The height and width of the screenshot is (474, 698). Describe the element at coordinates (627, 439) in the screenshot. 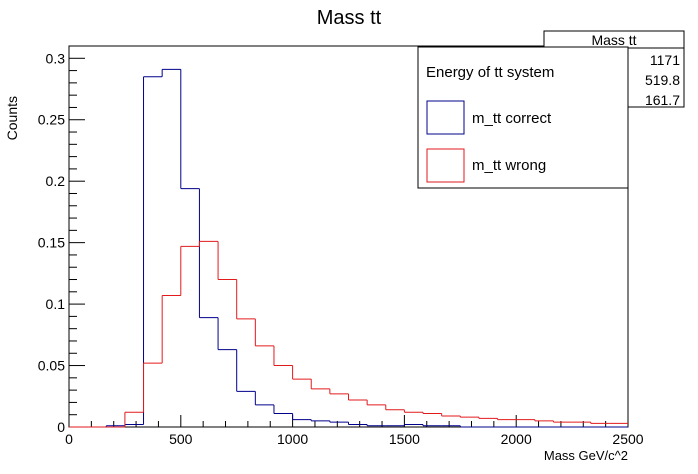

I see `x-tick-label: 2500` at that location.